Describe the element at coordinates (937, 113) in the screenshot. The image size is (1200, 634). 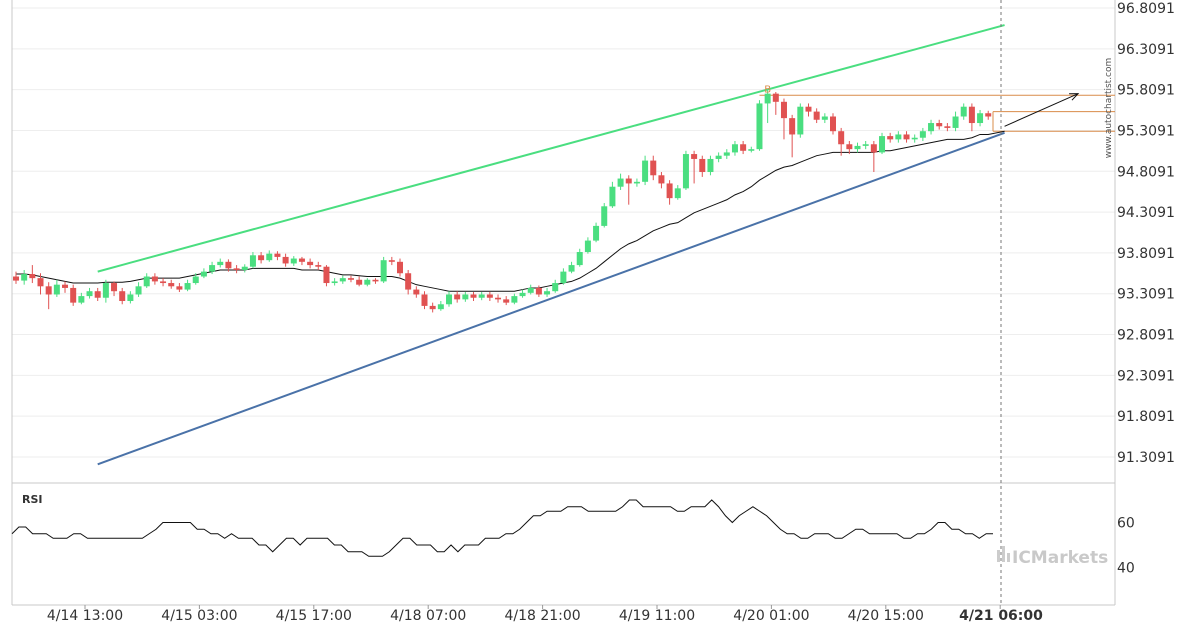
I see `price-levels` at that location.